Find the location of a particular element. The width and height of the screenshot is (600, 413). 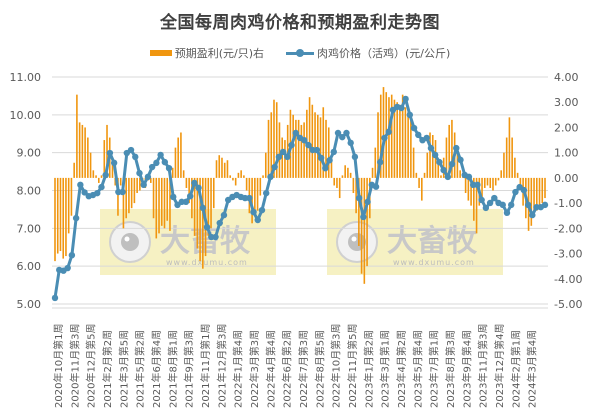

x-tick-label: 2023年8月第3周 is located at coordinates (450, 369).